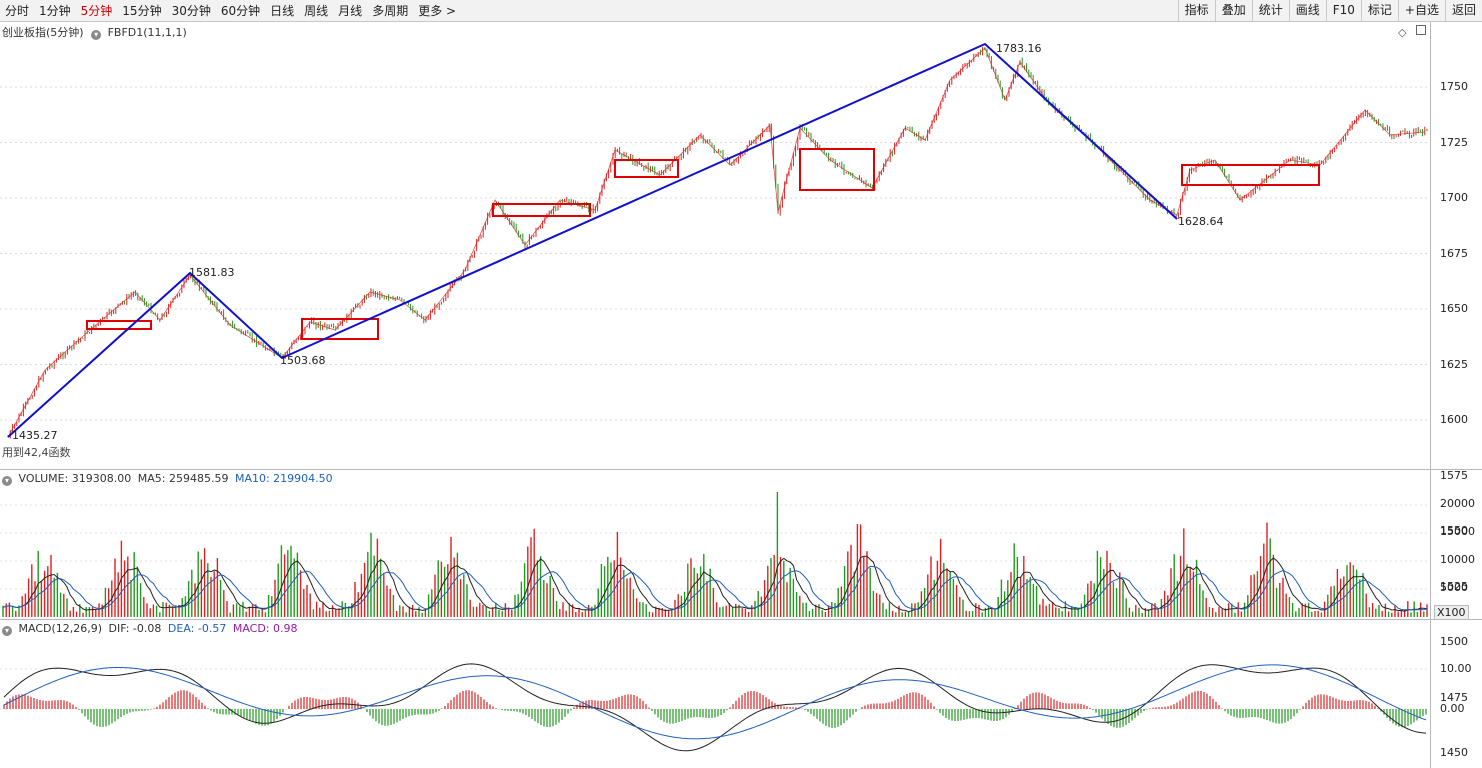 This screenshot has width=1482, height=768. What do you see at coordinates (75, 478) in the screenshot?
I see `volume-value: VOLUME: 319308.00` at bounding box center [75, 478].